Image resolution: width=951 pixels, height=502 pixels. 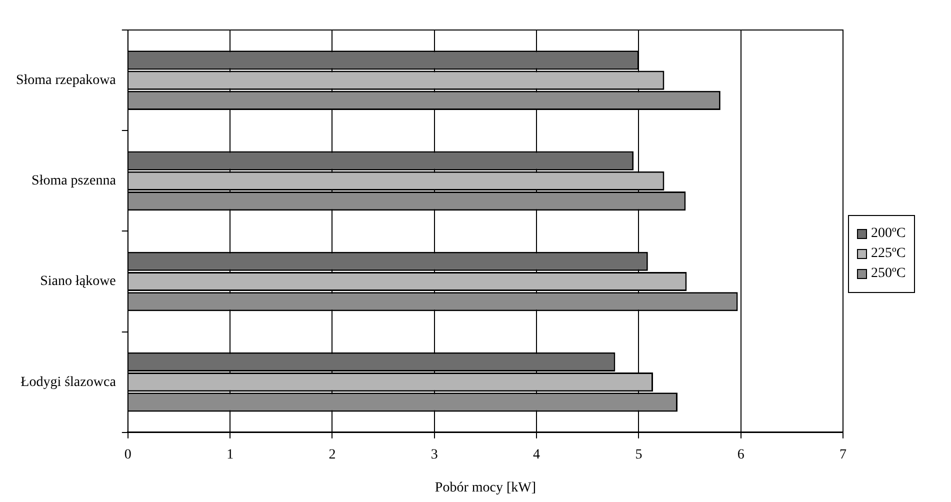 I want to click on x-tick-label: 0, so click(x=128, y=454).